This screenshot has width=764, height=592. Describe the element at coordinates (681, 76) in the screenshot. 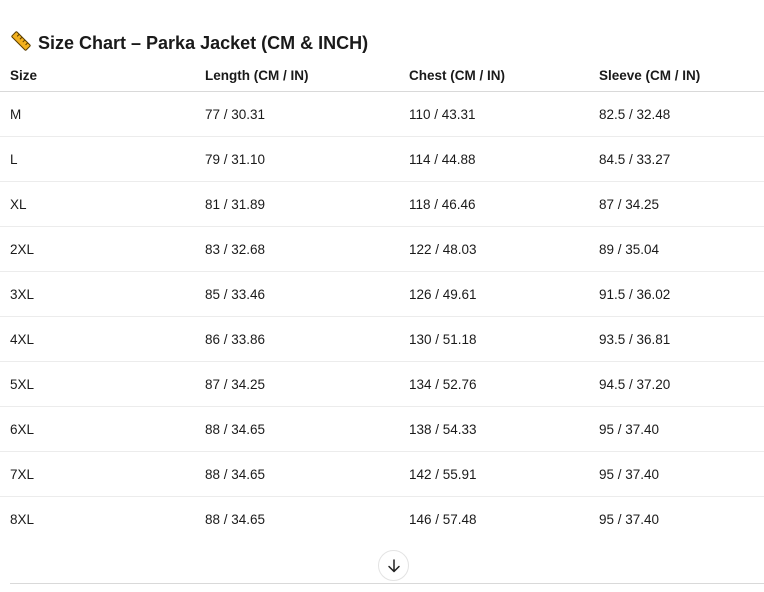

I see `column-header: Sleeve (CM / IN)` at that location.